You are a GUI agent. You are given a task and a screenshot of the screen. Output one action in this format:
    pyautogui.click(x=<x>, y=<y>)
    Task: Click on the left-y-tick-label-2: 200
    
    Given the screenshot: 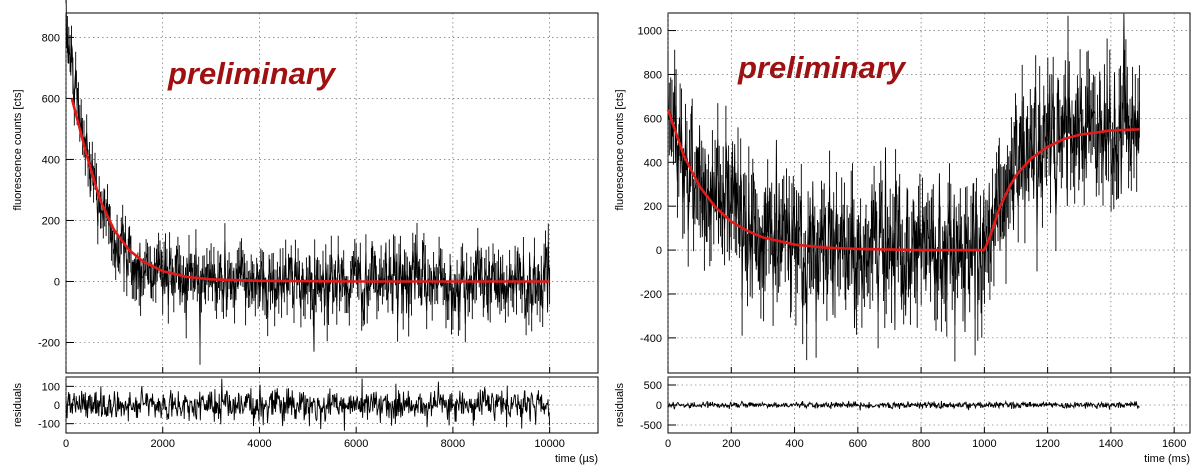 What is the action you would take?
    pyautogui.click(x=51, y=221)
    